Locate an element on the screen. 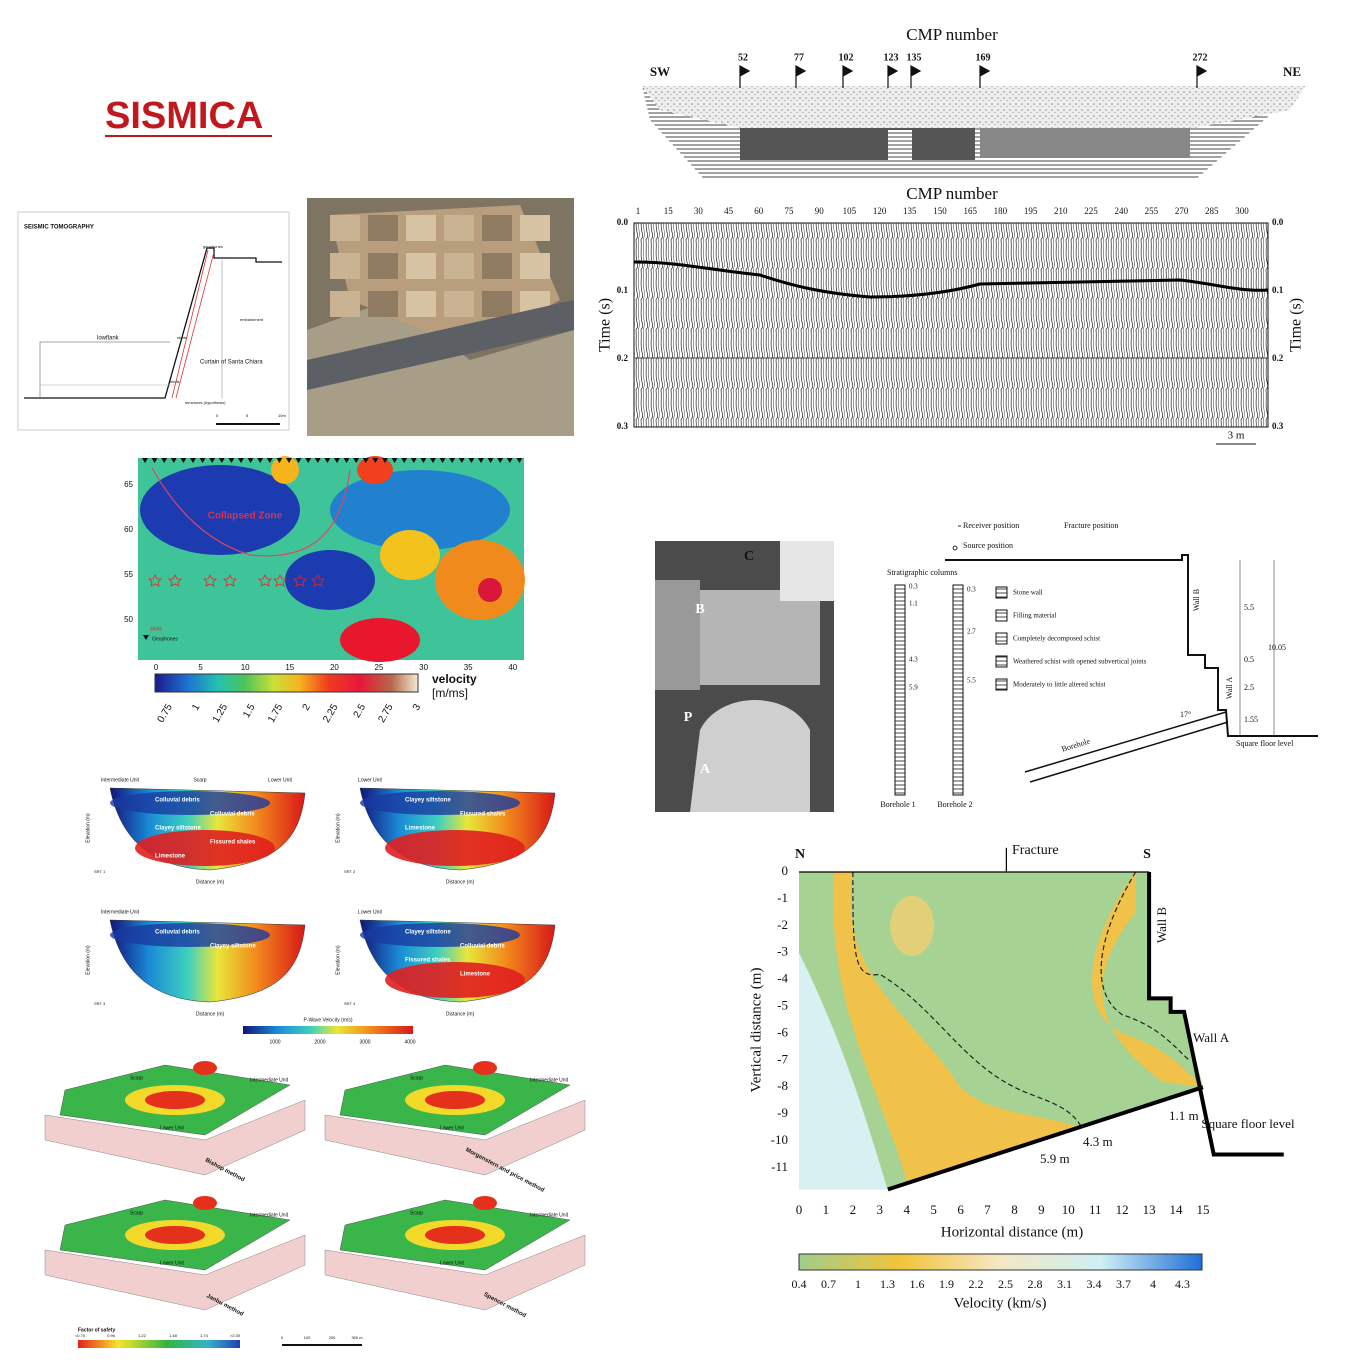  label: Wall B is located at coordinates (1161, 925).